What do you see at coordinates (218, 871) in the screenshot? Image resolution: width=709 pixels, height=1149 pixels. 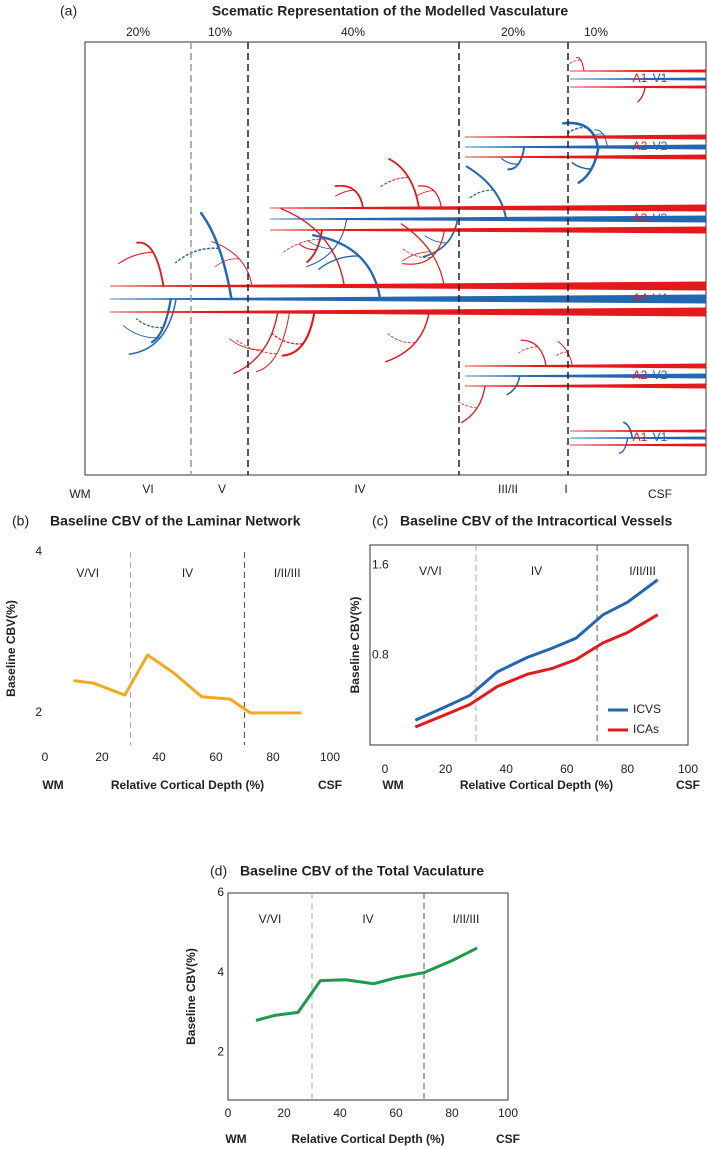 I see `panel-label: (d)` at bounding box center [218, 871].